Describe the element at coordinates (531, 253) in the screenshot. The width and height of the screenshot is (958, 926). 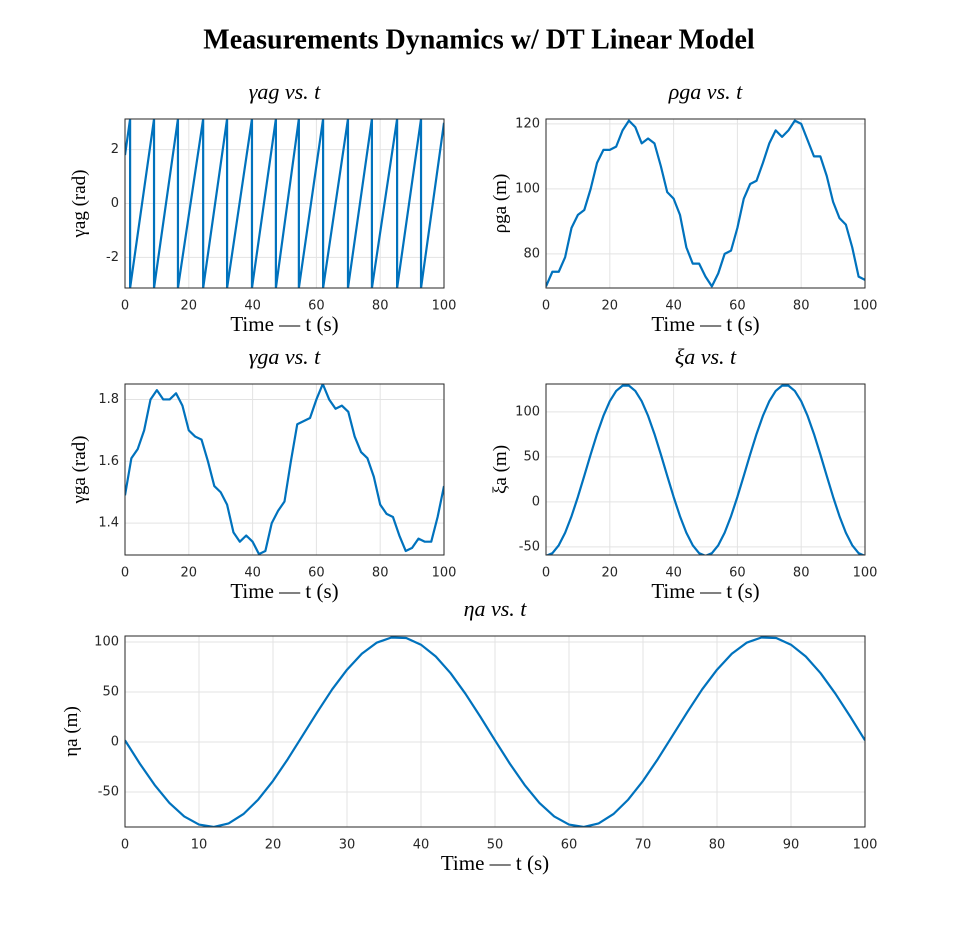
I see `y-tick-label: 80` at that location.